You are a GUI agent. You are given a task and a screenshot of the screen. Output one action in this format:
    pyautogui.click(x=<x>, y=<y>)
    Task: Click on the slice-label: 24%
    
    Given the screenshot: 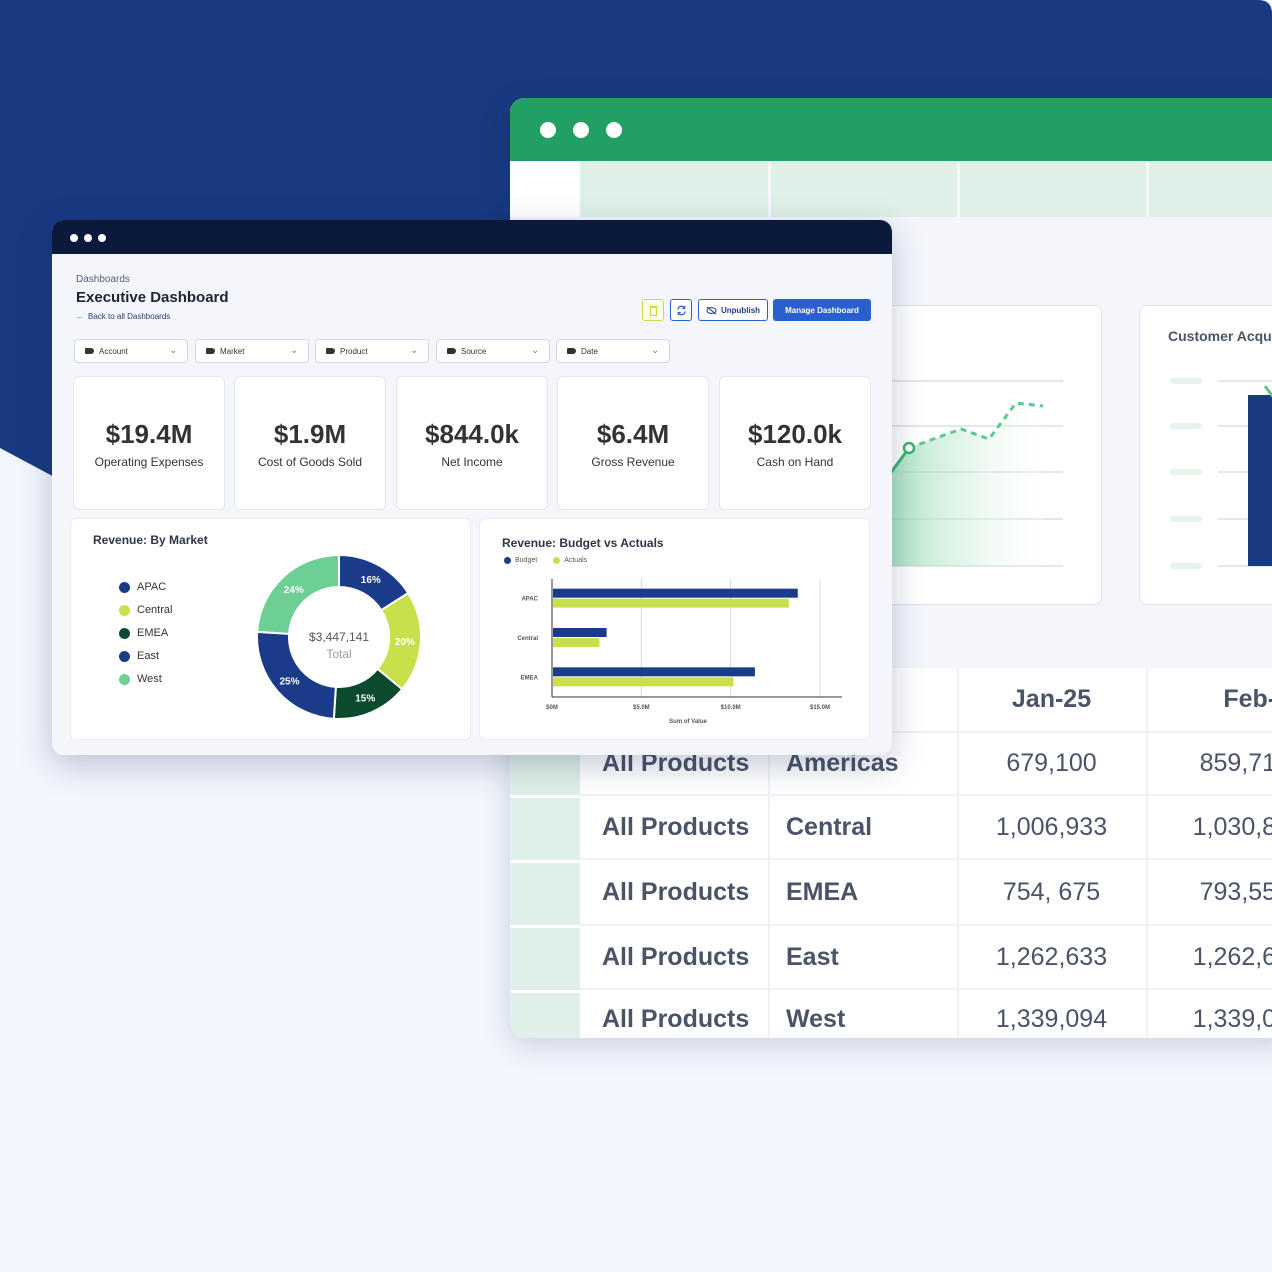 What is the action you would take?
    pyautogui.click(x=294, y=590)
    